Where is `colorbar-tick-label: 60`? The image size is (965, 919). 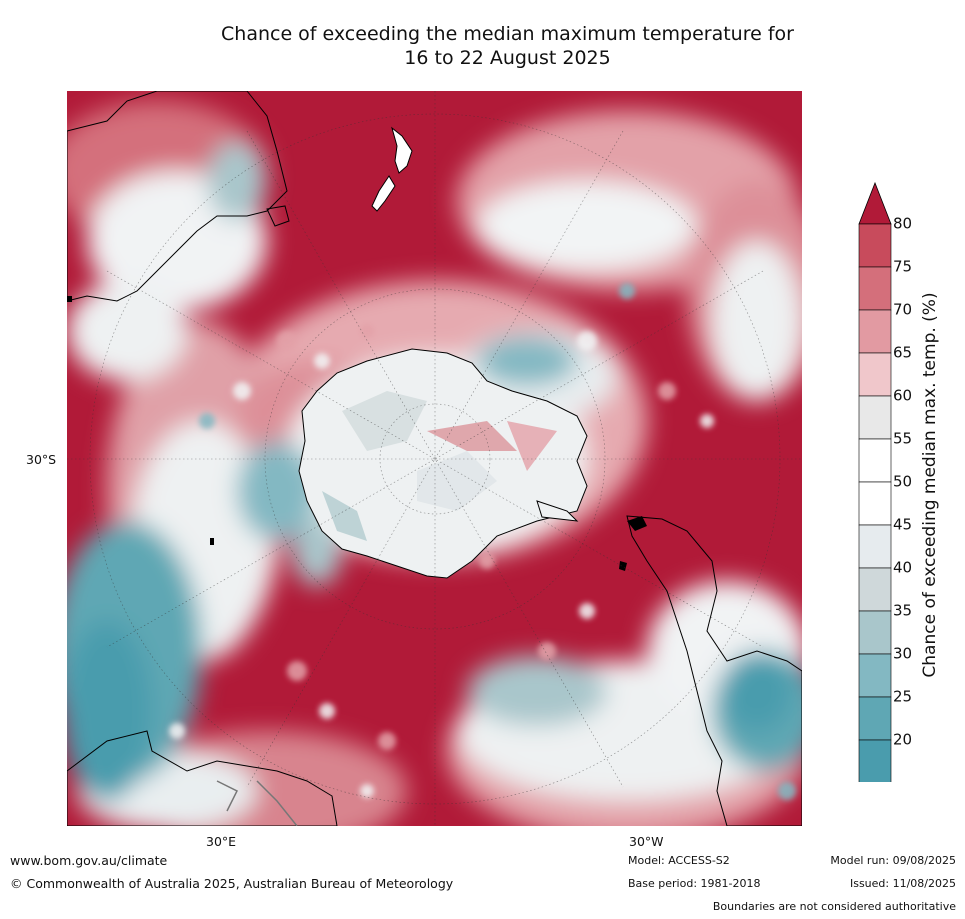 colorbar-tick-label: 60 is located at coordinates (903, 395).